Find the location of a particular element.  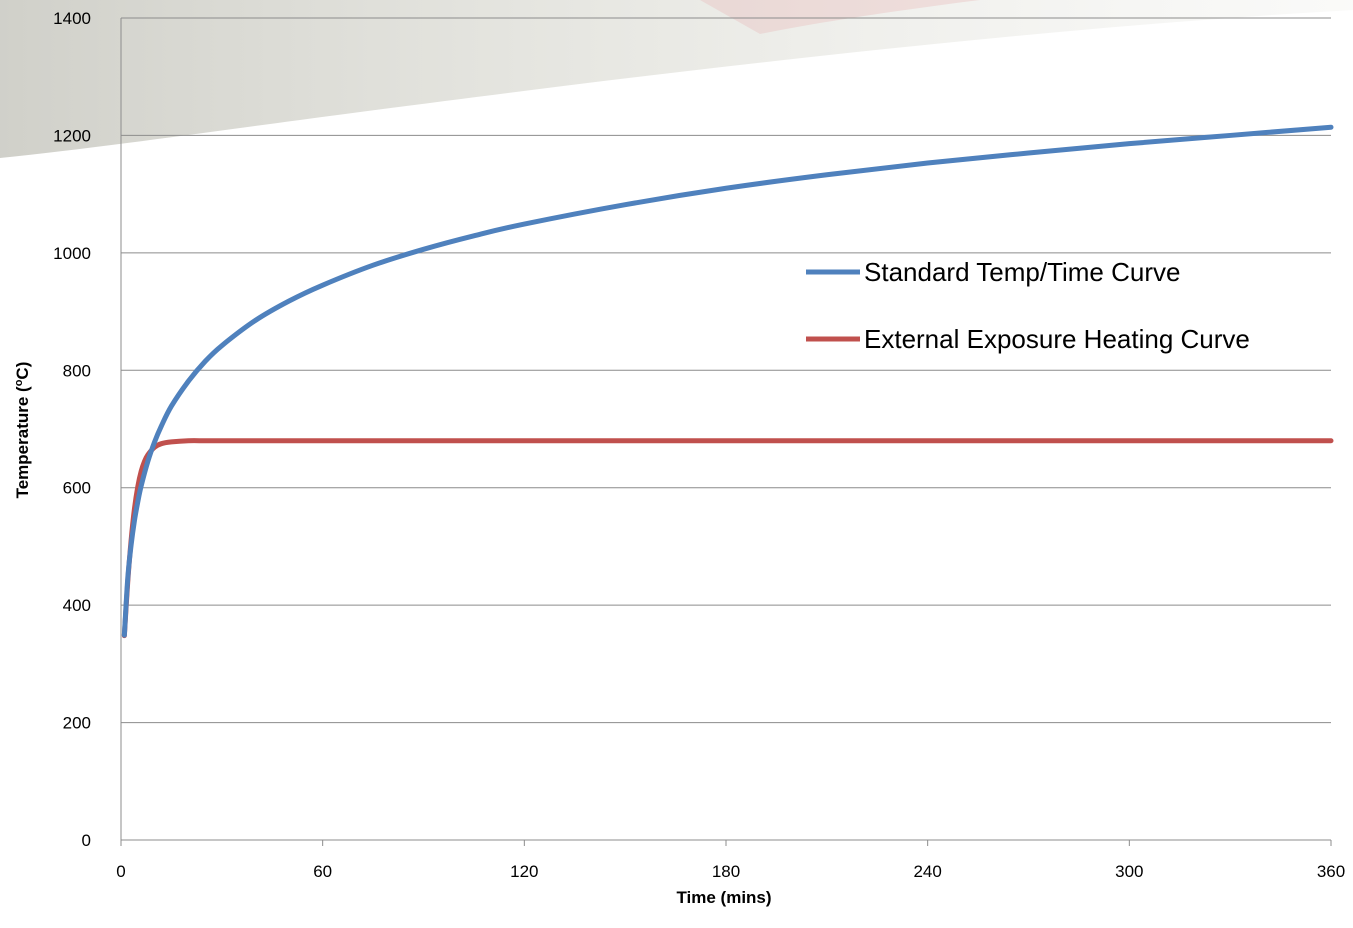

x-tick-label: 0 is located at coordinates (120, 871).